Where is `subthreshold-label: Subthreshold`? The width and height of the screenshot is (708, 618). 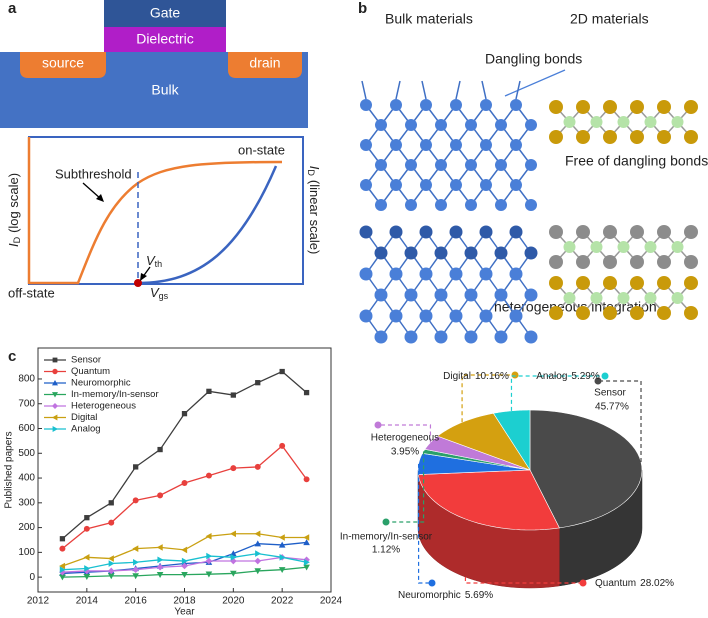 subthreshold-label: Subthreshold is located at coordinates (93, 173).